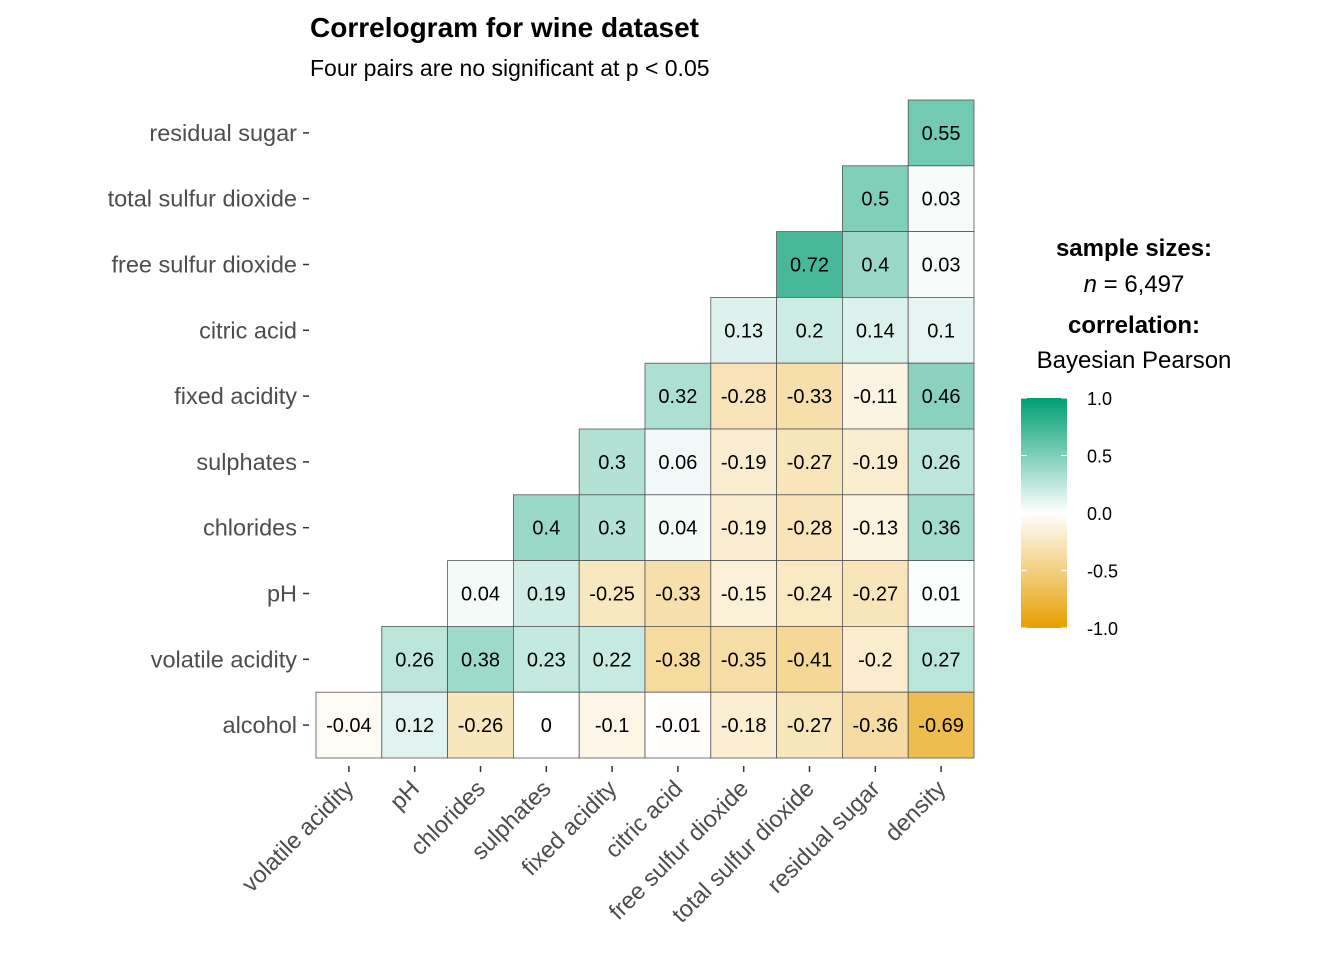 Image resolution: width=1344 pixels, height=965 pixels. I want to click on cell-value-label: 0.06, so click(677, 463).